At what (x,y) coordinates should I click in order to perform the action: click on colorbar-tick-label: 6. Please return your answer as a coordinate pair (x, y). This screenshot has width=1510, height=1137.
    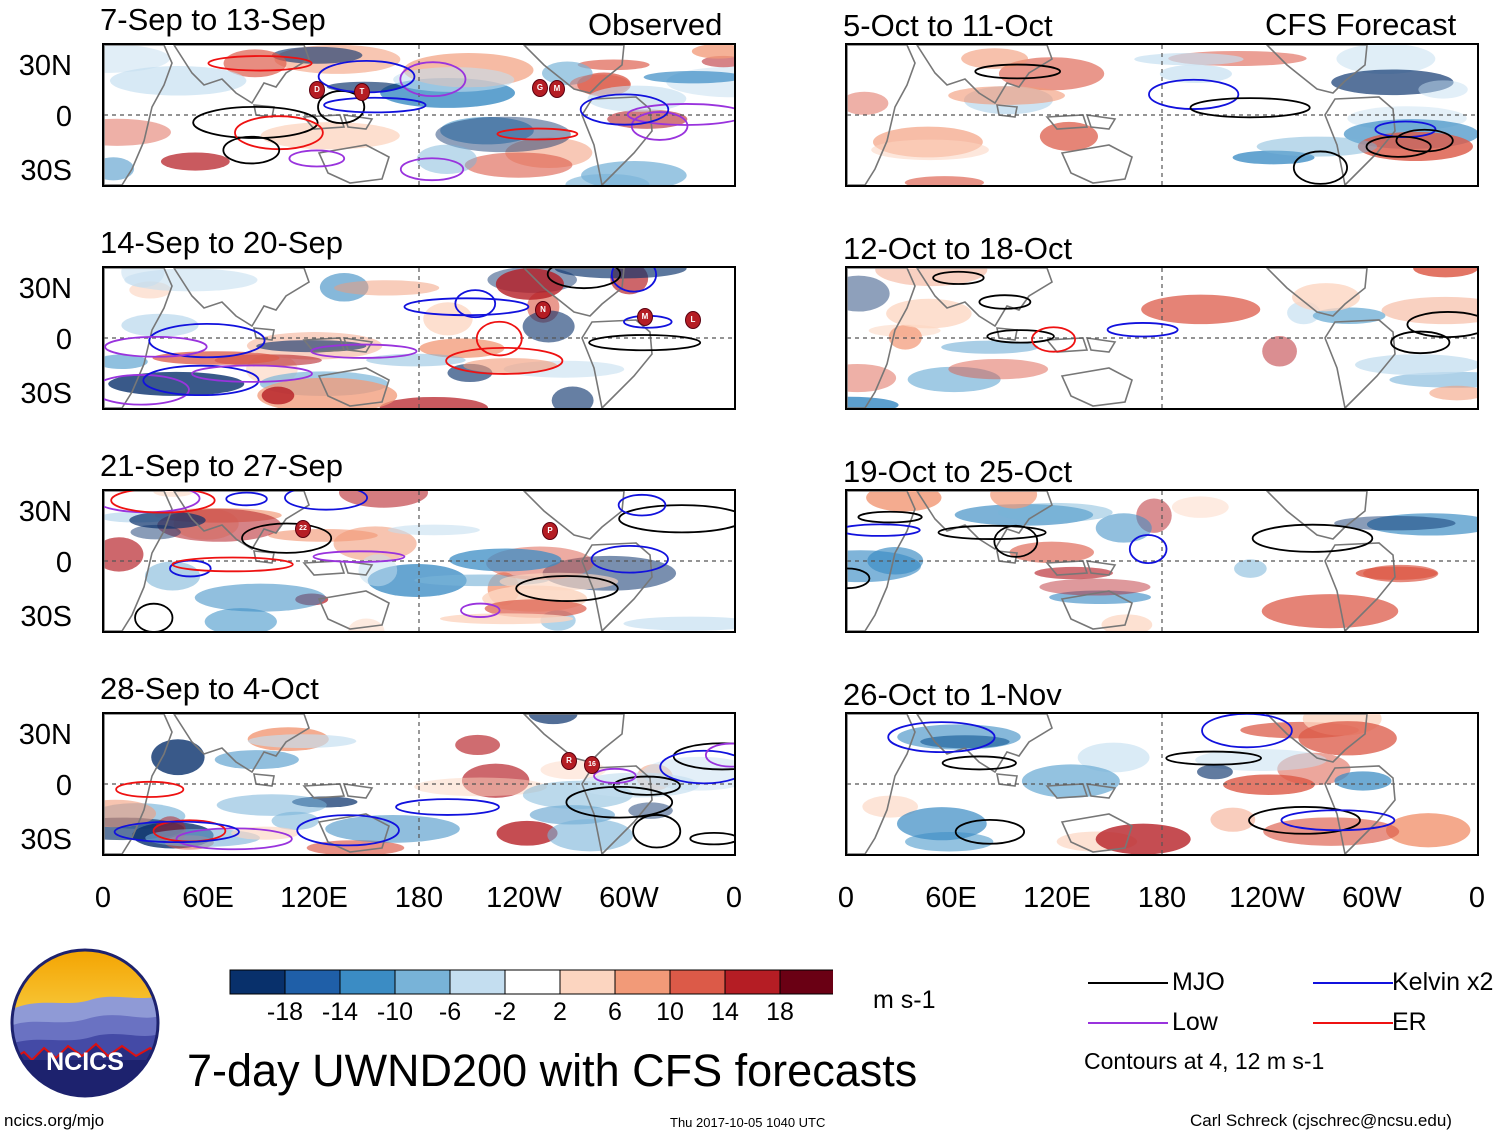
    Looking at the image, I should click on (615, 1012).